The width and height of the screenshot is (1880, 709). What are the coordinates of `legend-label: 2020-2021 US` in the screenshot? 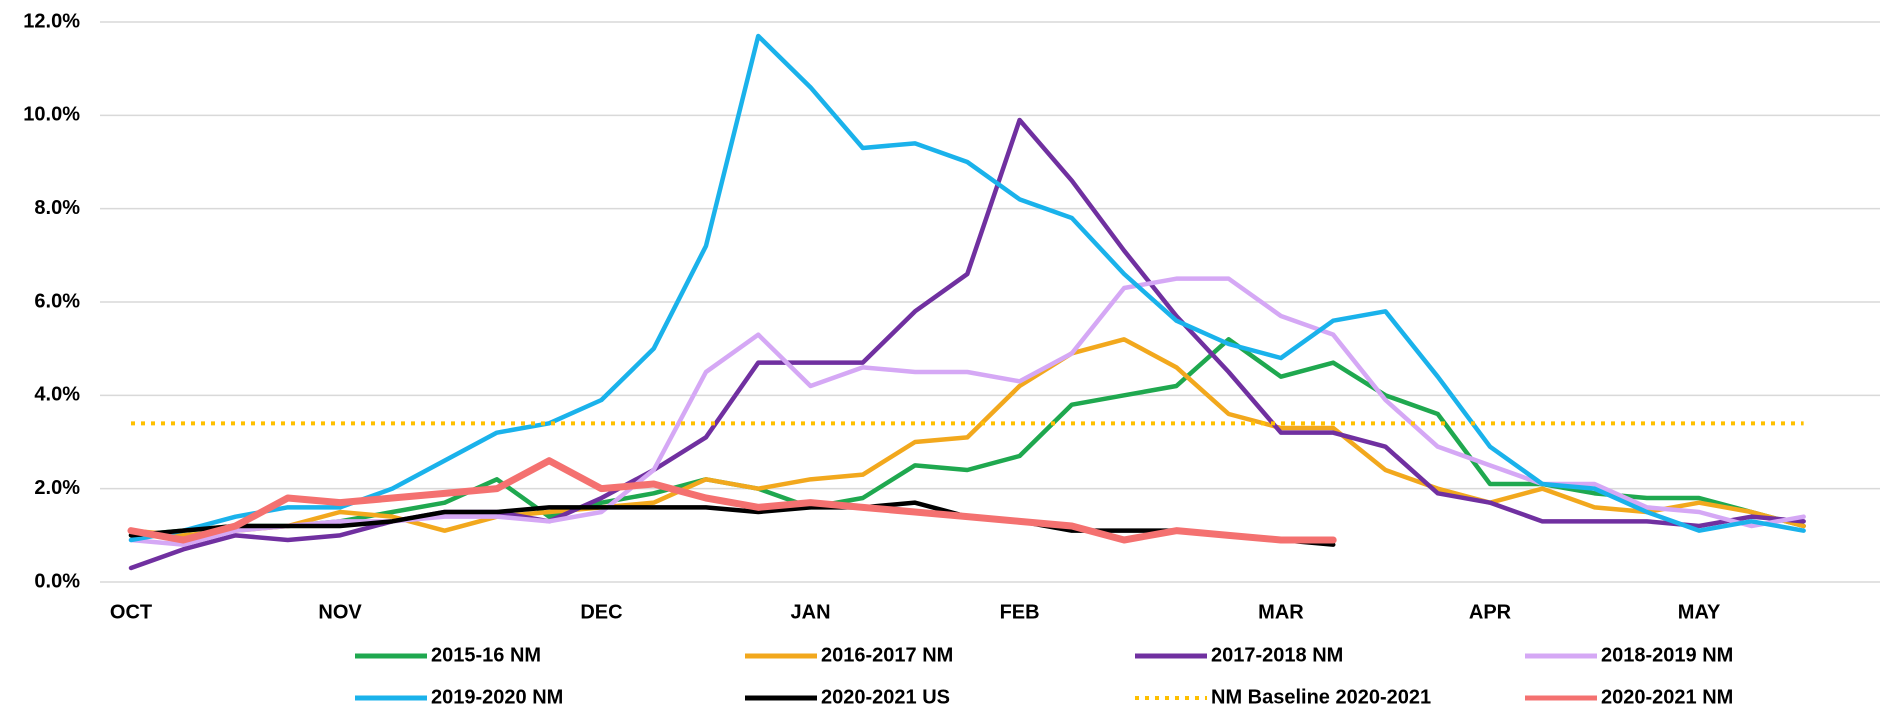 It's located at (885, 697).